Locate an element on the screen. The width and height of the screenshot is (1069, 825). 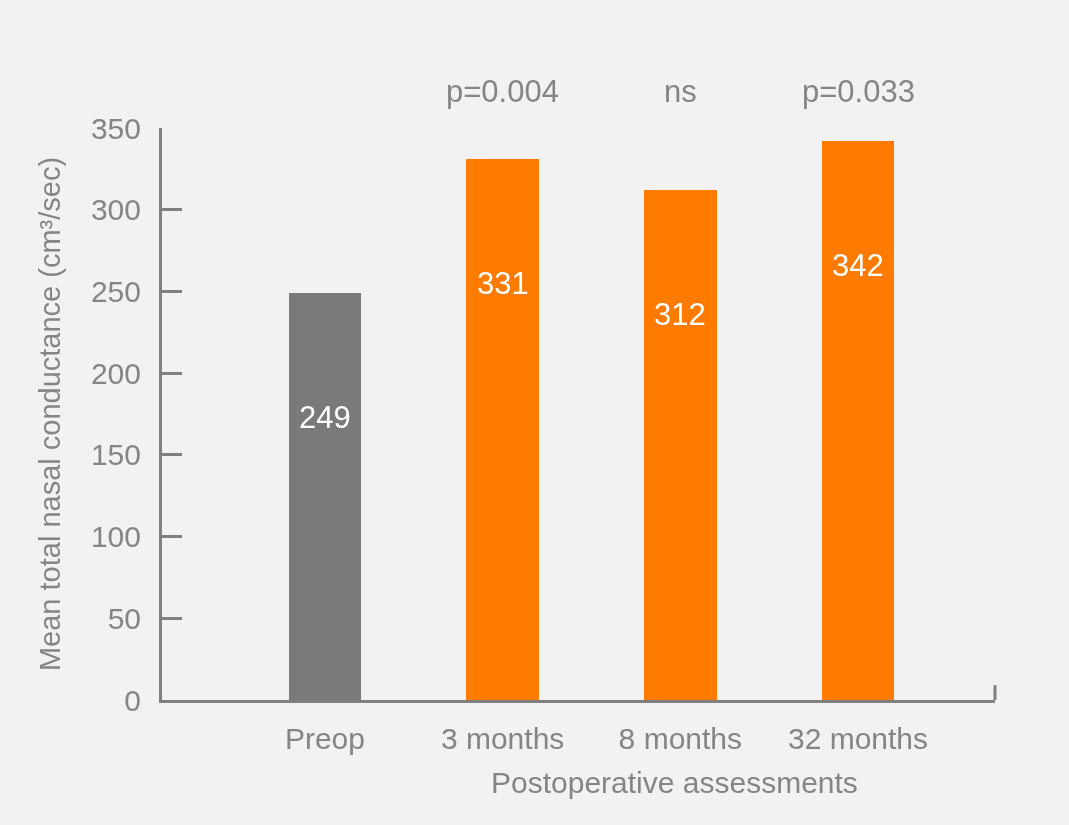
y-tick-label: 150 is located at coordinates (115, 455).